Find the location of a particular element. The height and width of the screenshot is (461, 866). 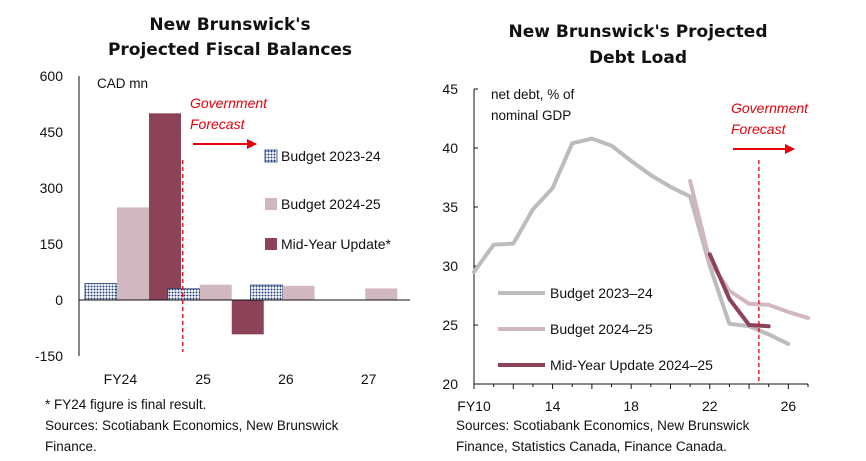

left-x-tick-label: 25 is located at coordinates (203, 379).